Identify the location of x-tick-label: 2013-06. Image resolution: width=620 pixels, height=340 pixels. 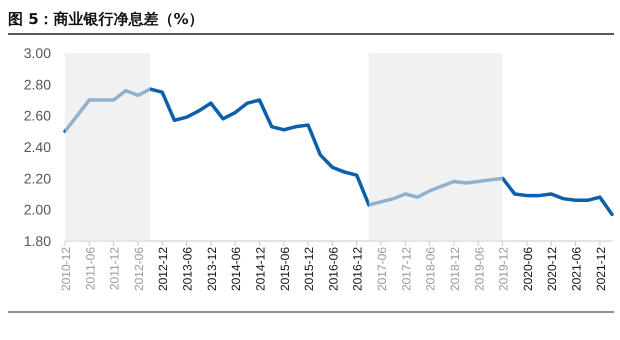
(187, 269).